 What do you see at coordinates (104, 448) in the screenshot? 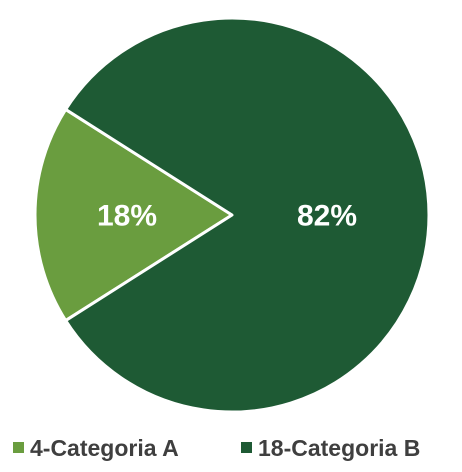
I see `legend-label-1: 4-Categoria A` at bounding box center [104, 448].